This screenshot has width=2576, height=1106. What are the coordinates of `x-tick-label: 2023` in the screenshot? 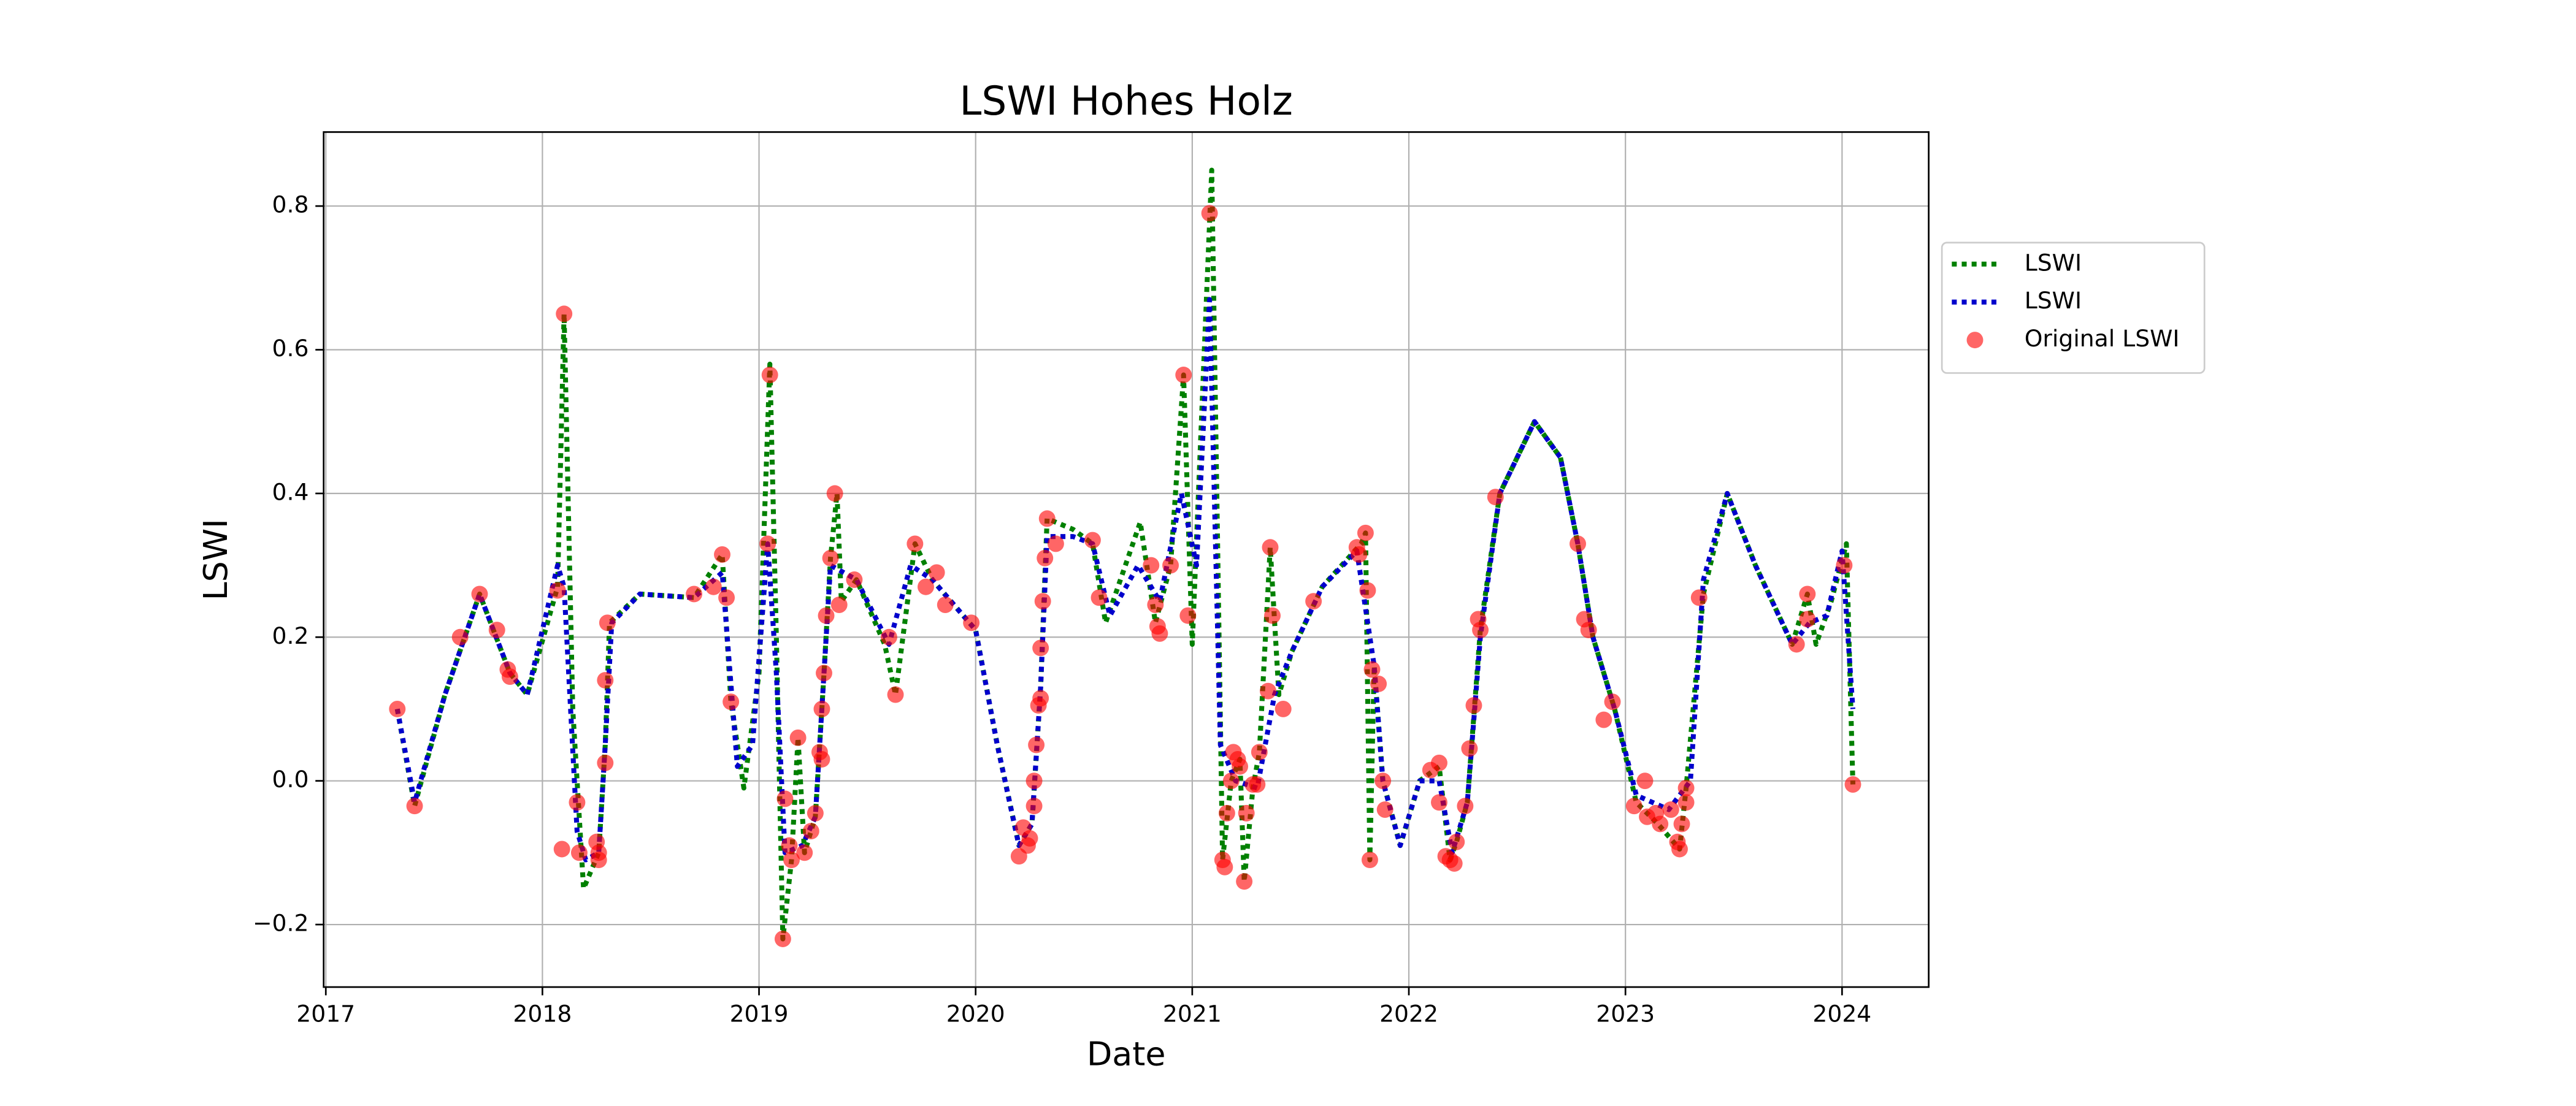 It's located at (1625, 1013).